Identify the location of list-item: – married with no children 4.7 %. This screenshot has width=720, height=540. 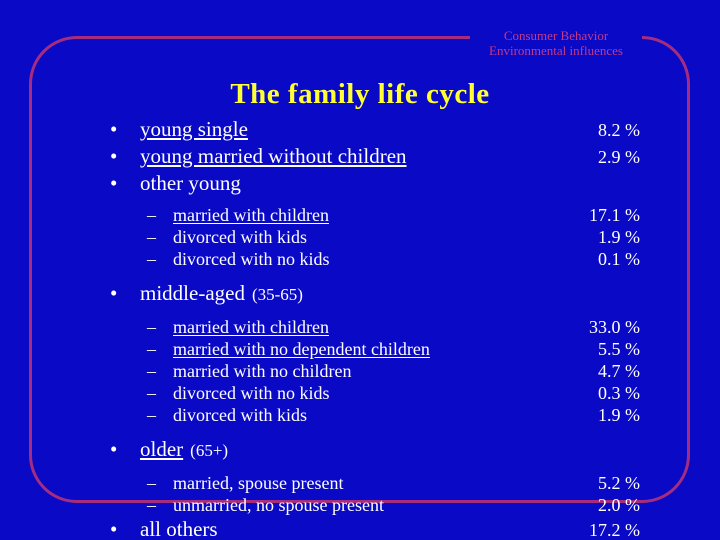
(393, 371).